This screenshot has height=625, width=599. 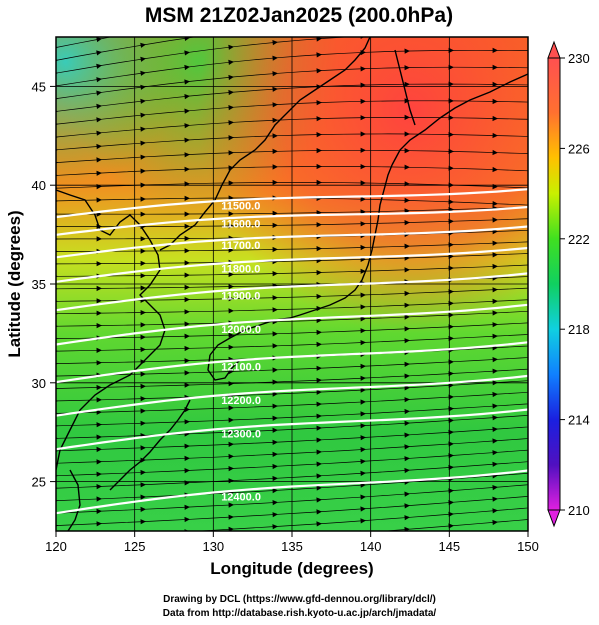 What do you see at coordinates (14, 283) in the screenshot?
I see `y-axis-label: Latitude (degrees)` at bounding box center [14, 283].